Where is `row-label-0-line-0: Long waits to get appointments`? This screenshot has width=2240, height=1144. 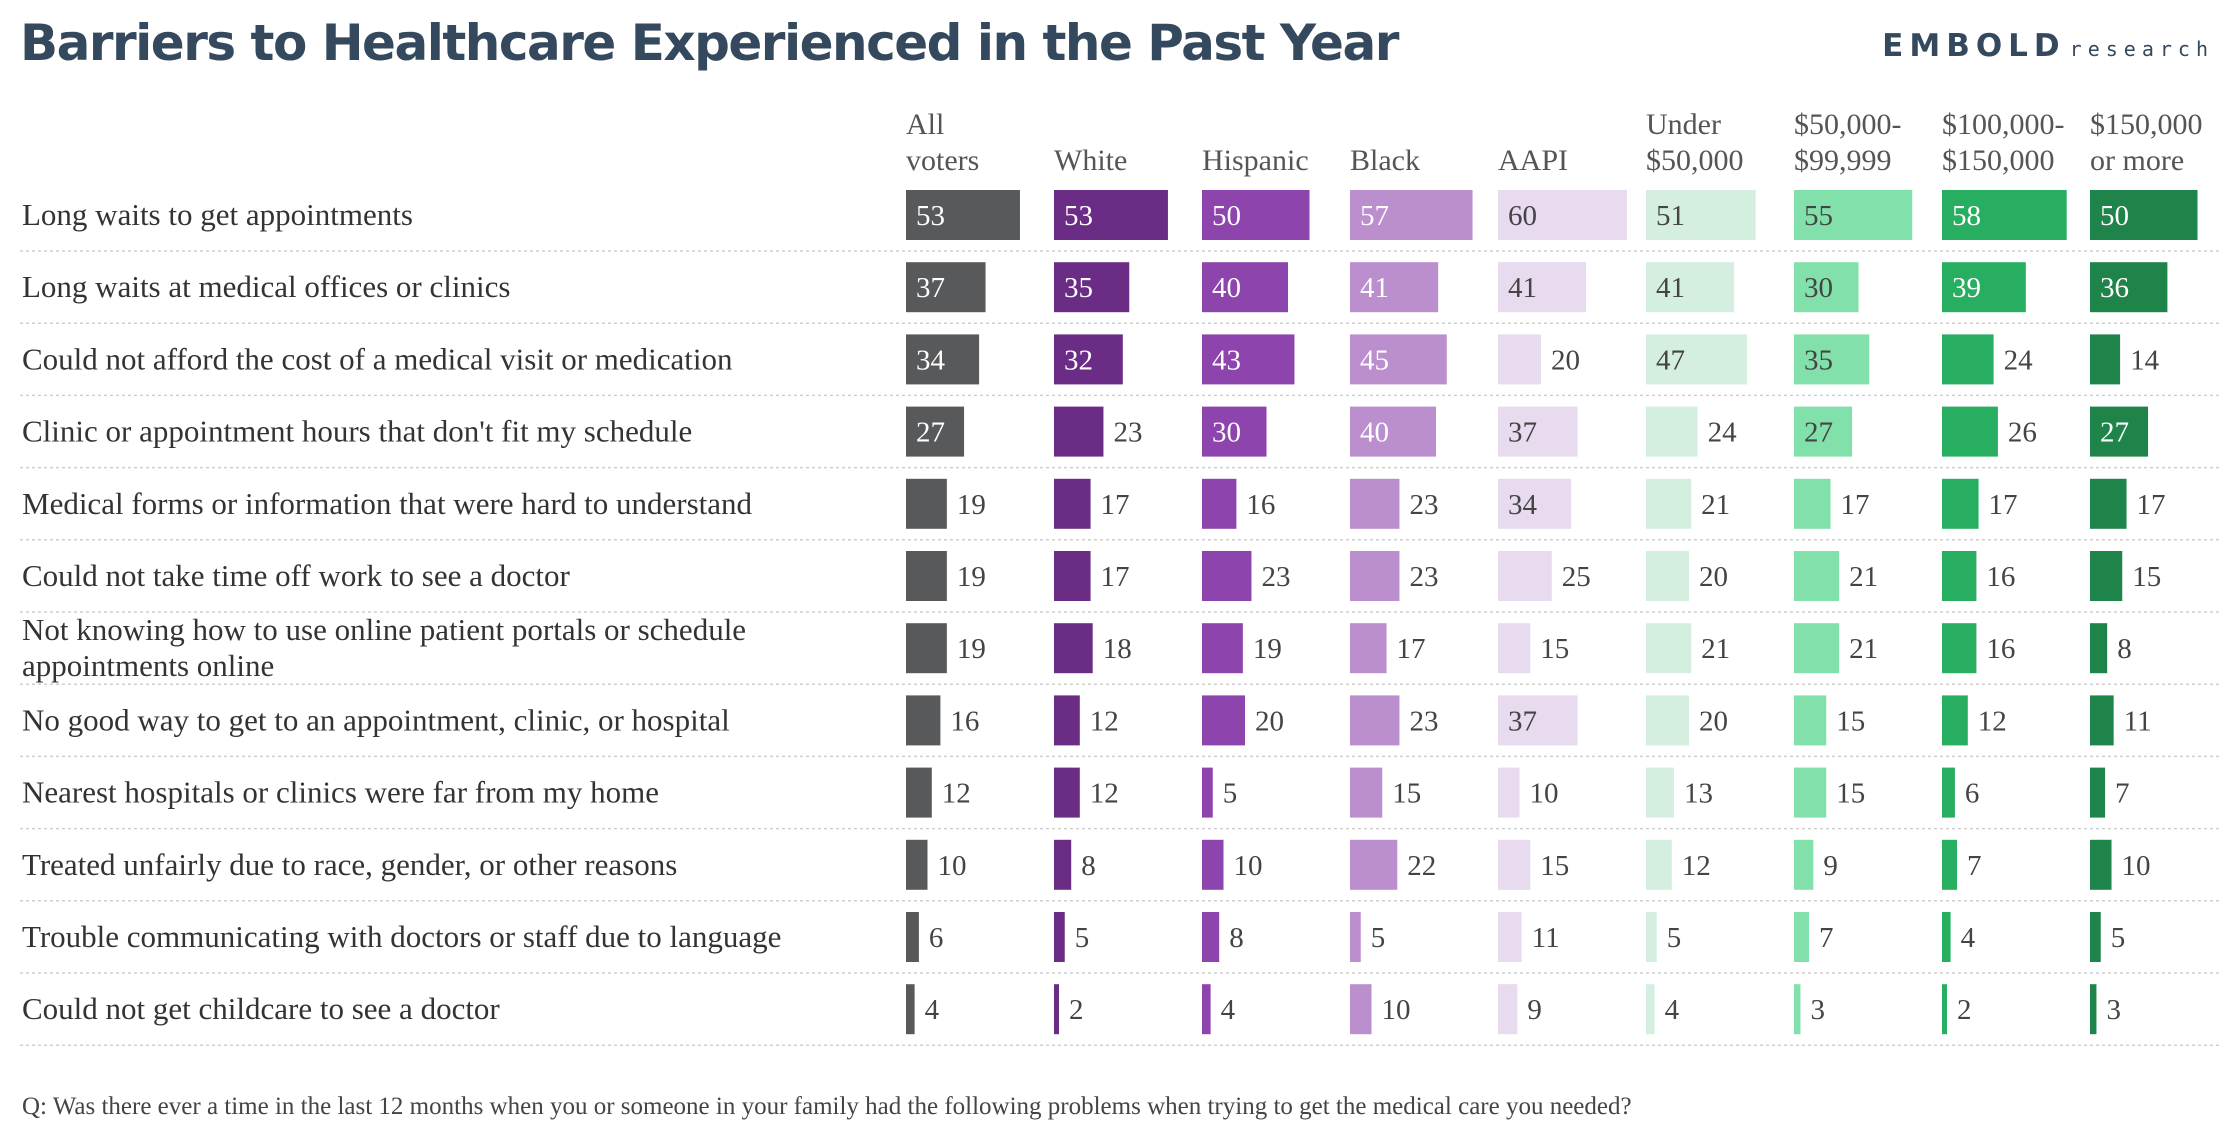
row-label-0-line-0: Long waits to get appointments is located at coordinates (217, 214).